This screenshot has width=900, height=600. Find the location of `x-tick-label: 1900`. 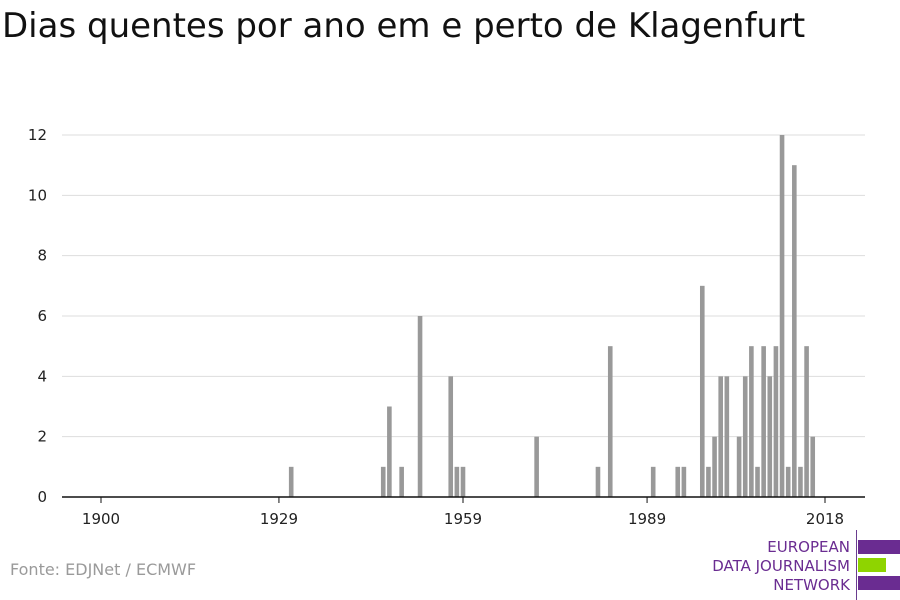

x-tick-label: 1900 is located at coordinates (101, 519).